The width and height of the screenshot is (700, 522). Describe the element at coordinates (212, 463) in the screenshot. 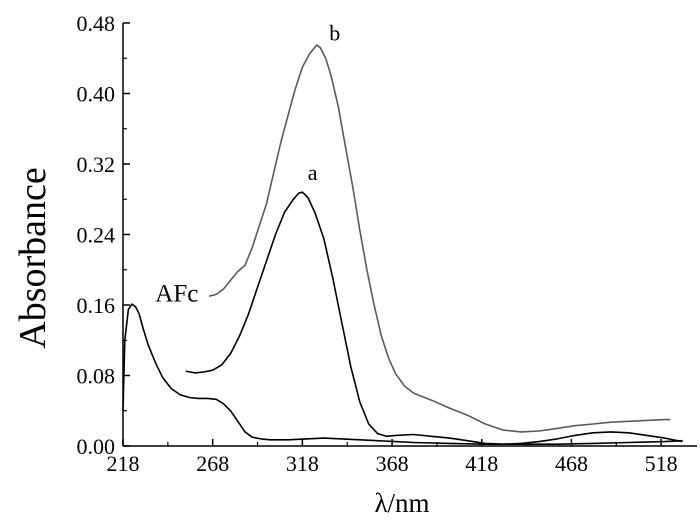

I see `x-tick-label: 268` at that location.